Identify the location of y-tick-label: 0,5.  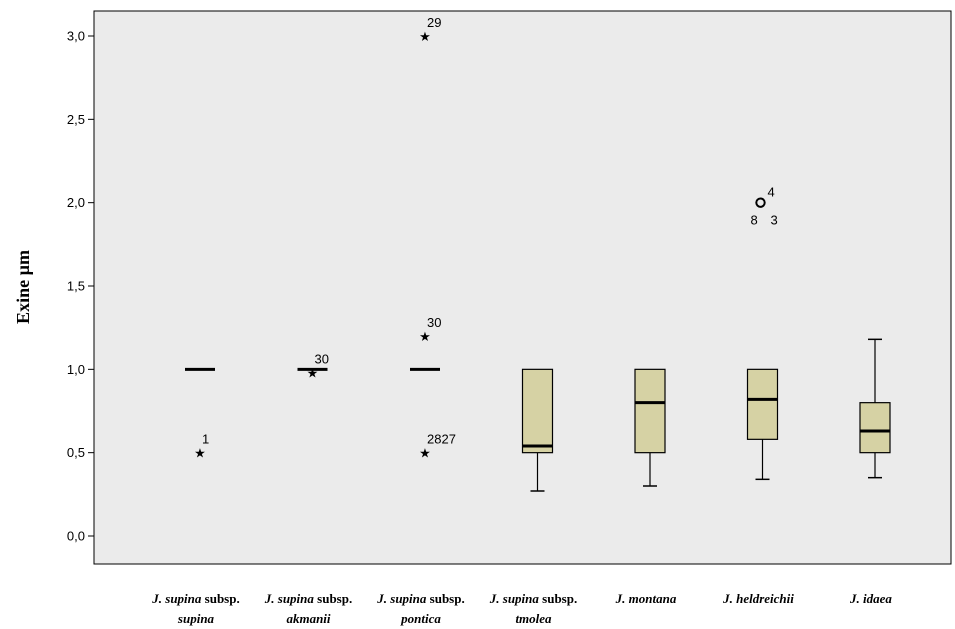
(76, 452).